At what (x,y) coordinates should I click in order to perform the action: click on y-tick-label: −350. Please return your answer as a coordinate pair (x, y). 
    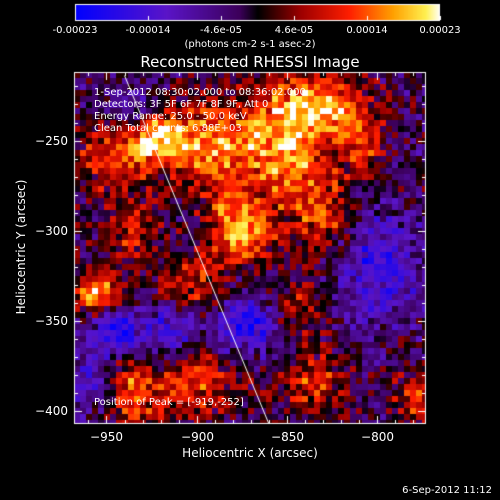
    Looking at the image, I should click on (51, 320).